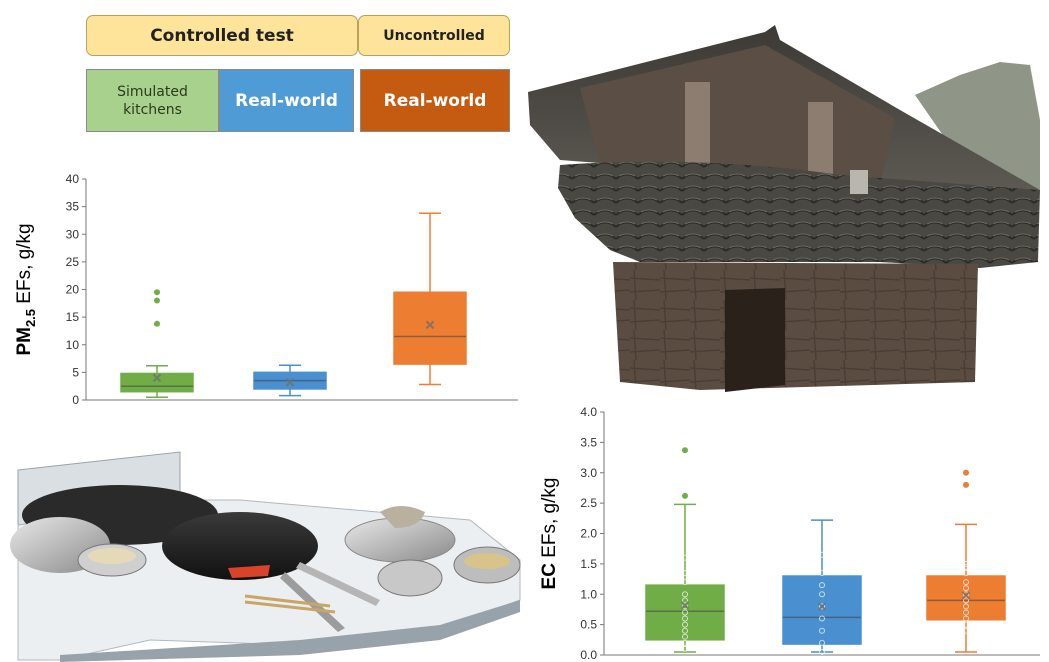 The height and width of the screenshot is (662, 1049). I want to click on y-tick-label: 5, so click(75, 372).